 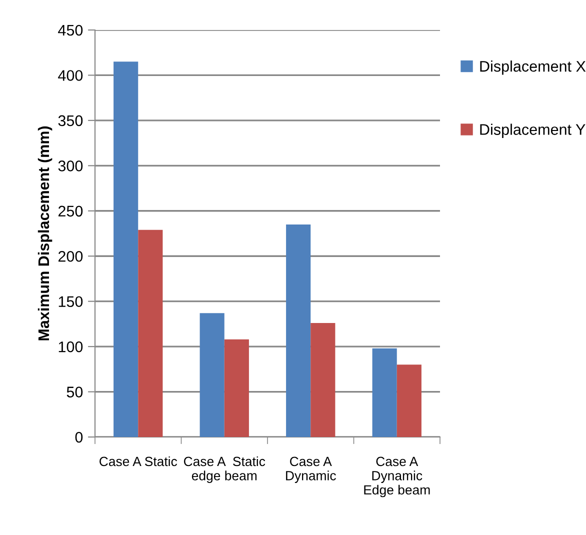 What do you see at coordinates (70, 256) in the screenshot?
I see `y-tick-label: 200` at bounding box center [70, 256].